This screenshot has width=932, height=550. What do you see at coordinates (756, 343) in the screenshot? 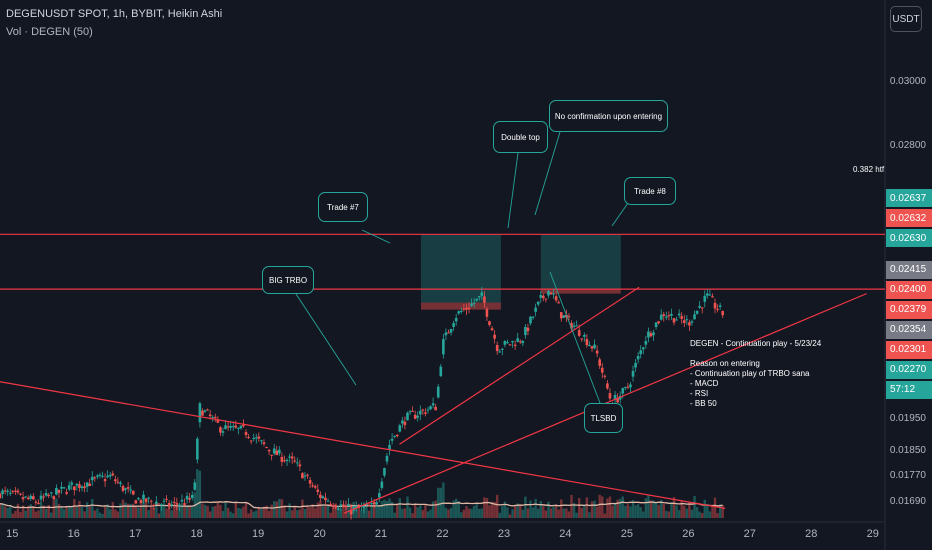
I see `trade-note-title: DEGEN - Continuation play - 5/23/24` at bounding box center [756, 343].